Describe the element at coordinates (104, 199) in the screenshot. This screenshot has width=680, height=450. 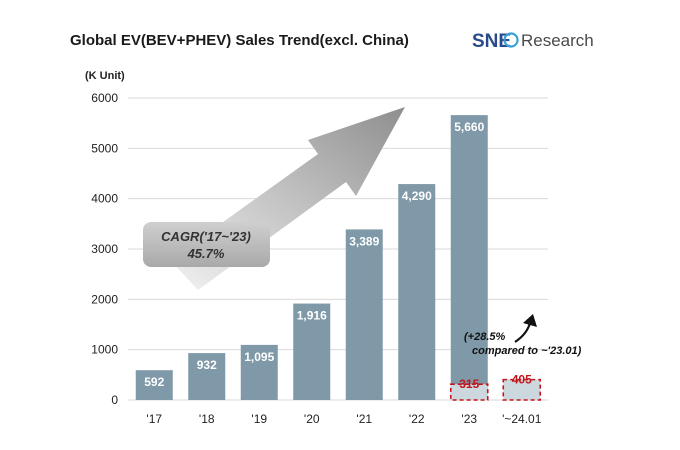
I see `y-tick-label: 4000` at that location.